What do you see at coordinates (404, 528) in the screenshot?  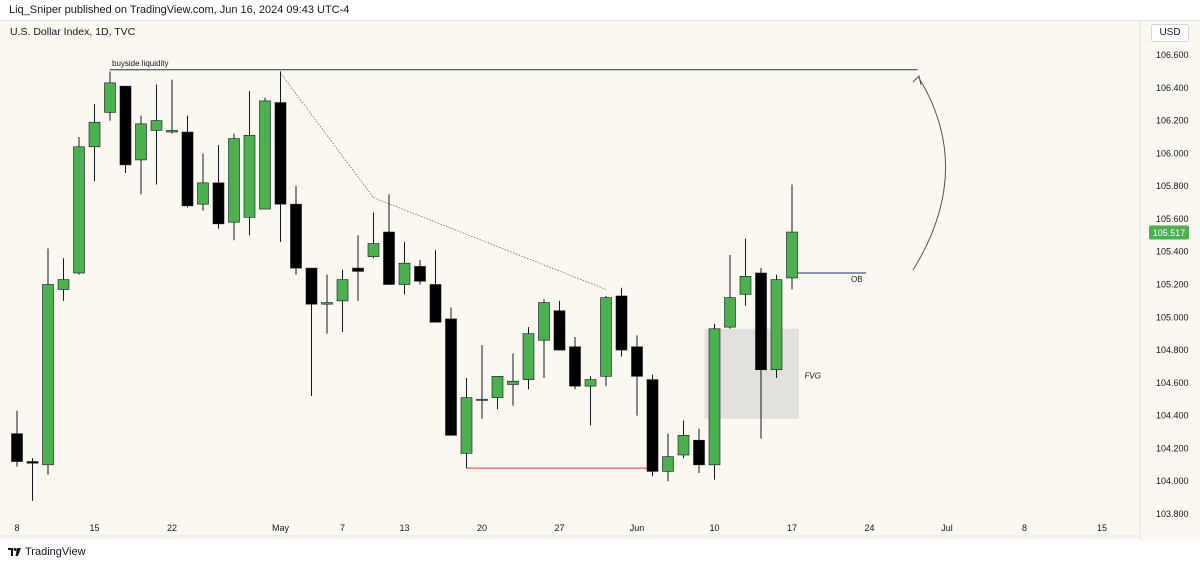 I see `x-tick-label: 13` at bounding box center [404, 528].